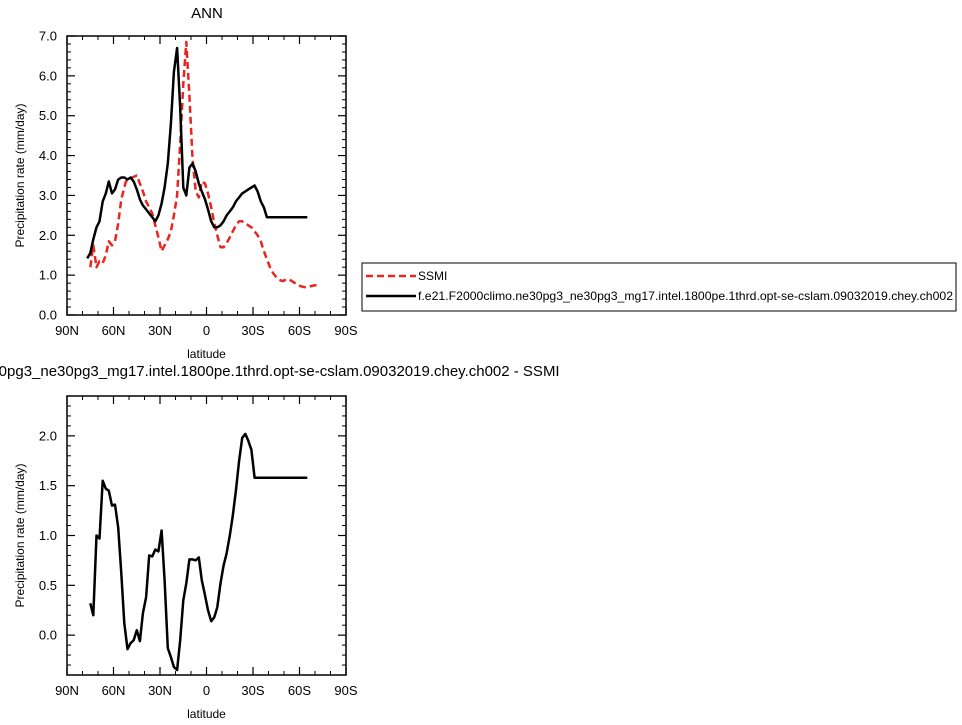 The image size is (962, 725). What do you see at coordinates (48, 75) in the screenshot?
I see `y-tick-label: 6.0` at bounding box center [48, 75].